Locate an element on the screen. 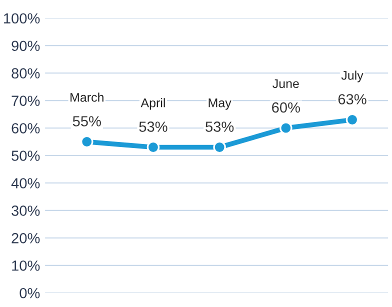 The height and width of the screenshot is (307, 392). y-tick-label: 50% is located at coordinates (26, 155).